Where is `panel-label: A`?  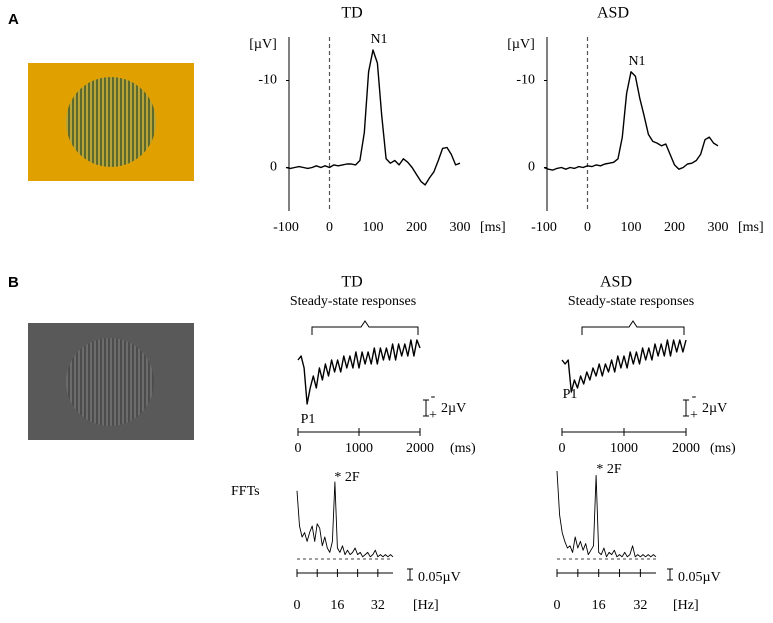
panel-label: A is located at coordinates (13, 19).